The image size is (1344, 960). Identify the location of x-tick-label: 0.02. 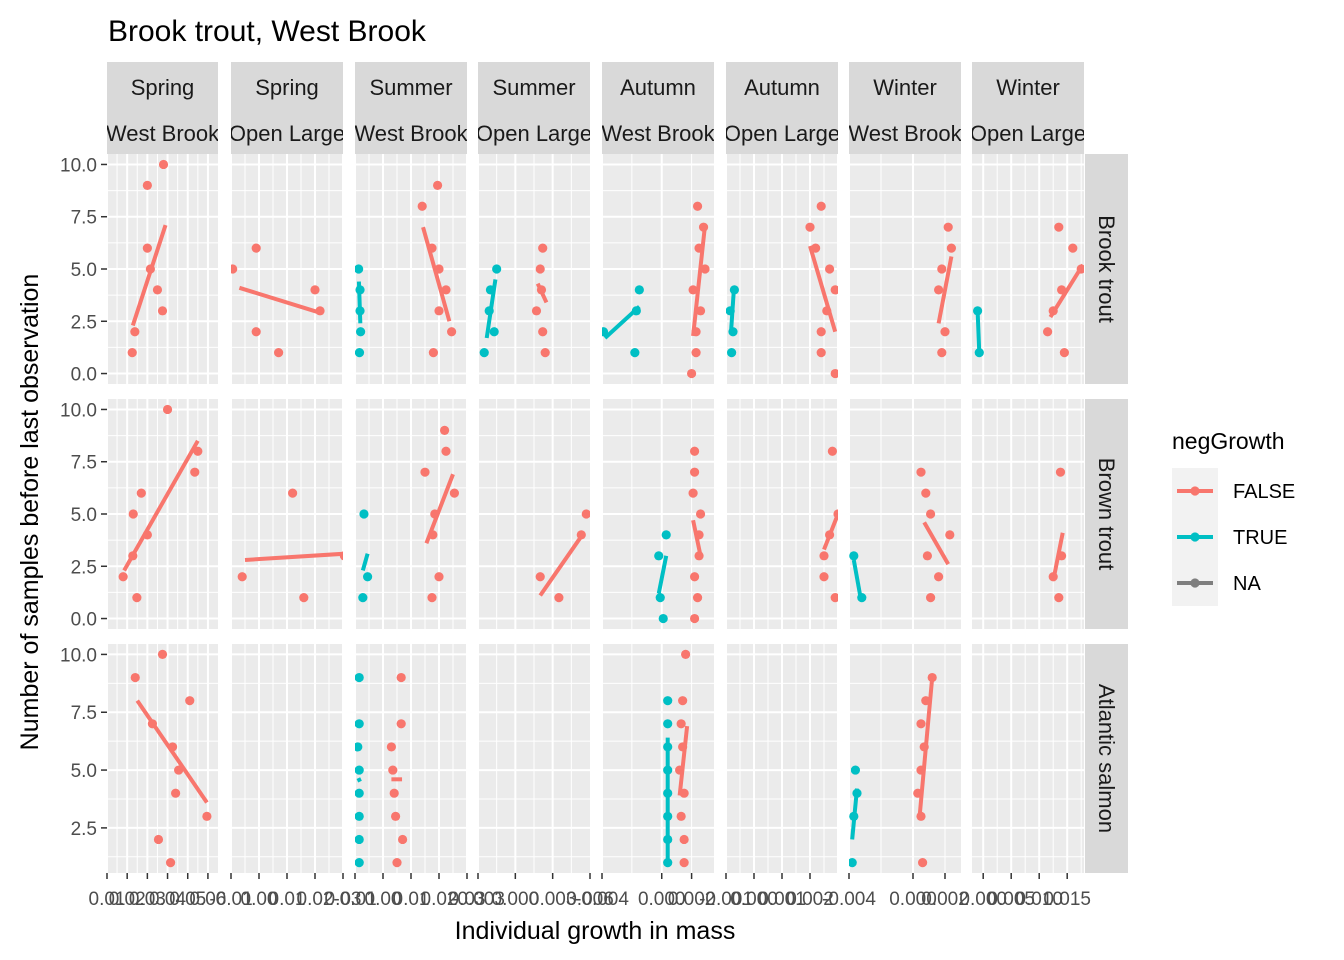
(315, 899).